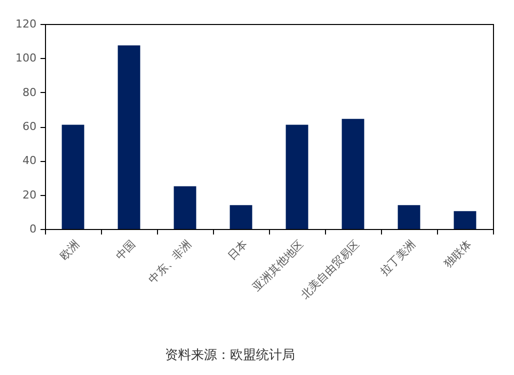 This screenshot has width=514, height=375. I want to click on text: 资料来源：欧盟统计局, so click(230, 355).